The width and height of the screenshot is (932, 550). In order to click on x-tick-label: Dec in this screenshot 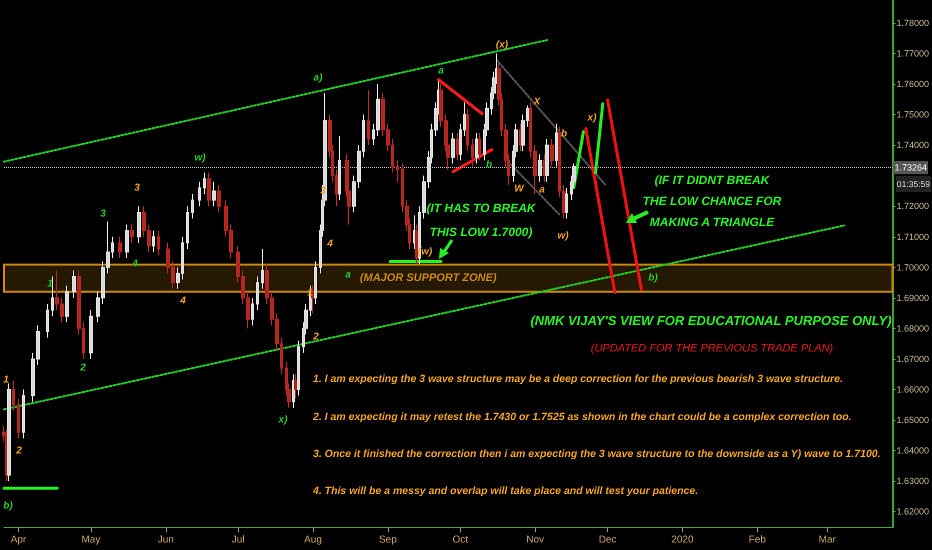, I will do `click(607, 540)`.